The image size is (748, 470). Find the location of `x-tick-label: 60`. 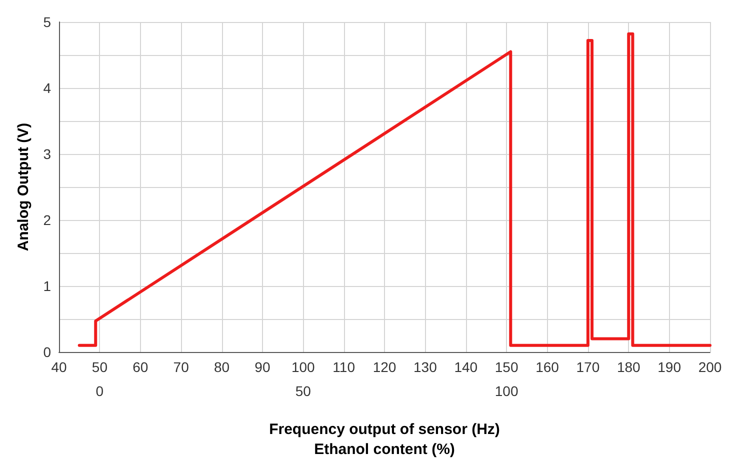

x-tick-label: 60 is located at coordinates (140, 367).